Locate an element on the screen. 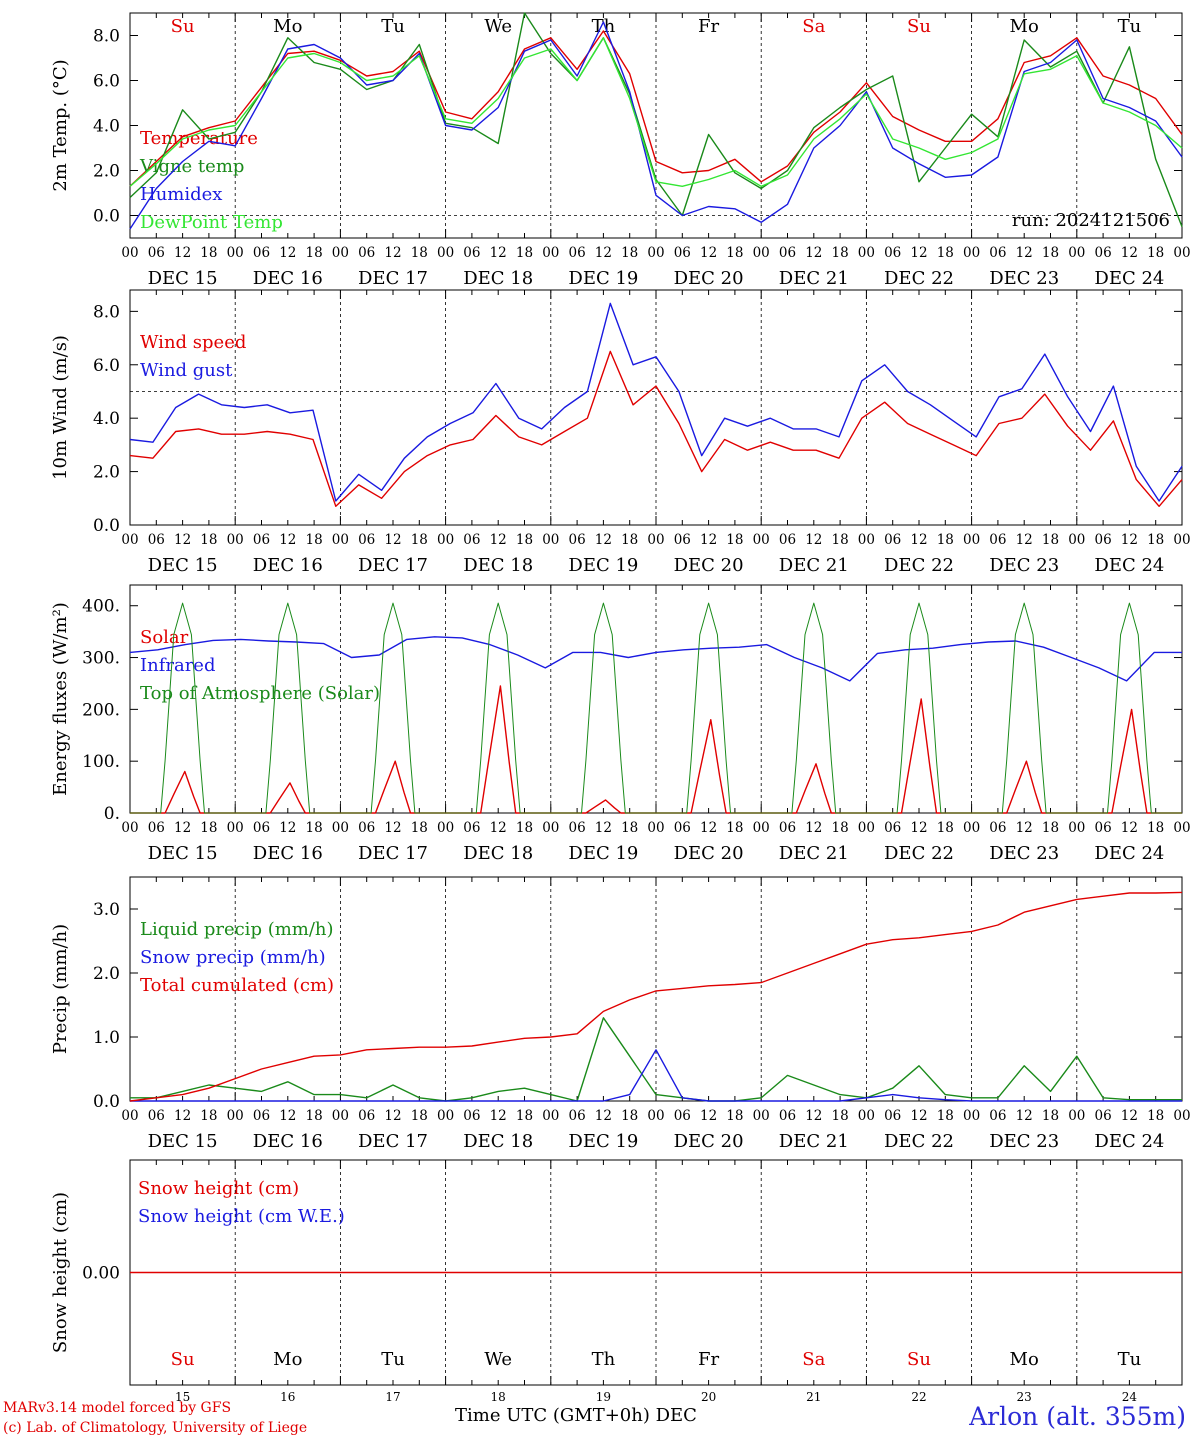  date-label: DEC 16 is located at coordinates (288, 853).